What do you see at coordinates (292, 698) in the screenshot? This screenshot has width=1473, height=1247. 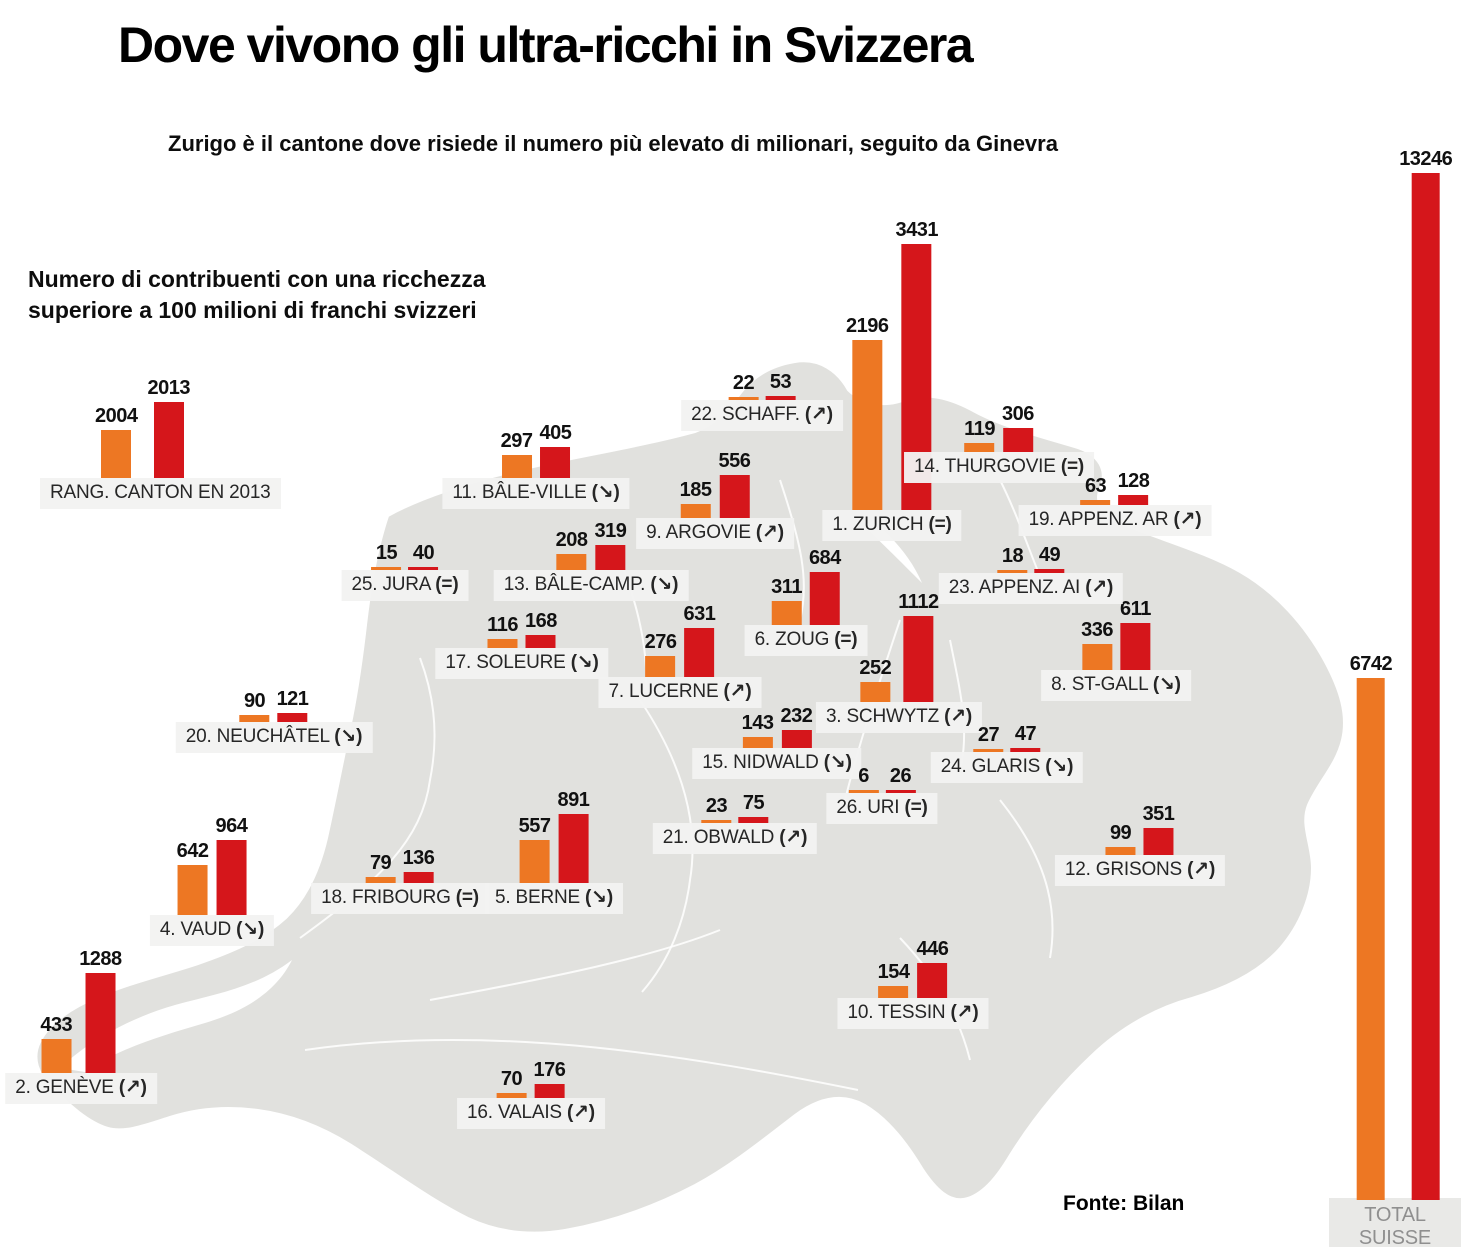 I see `canton-value-2013: 121` at bounding box center [292, 698].